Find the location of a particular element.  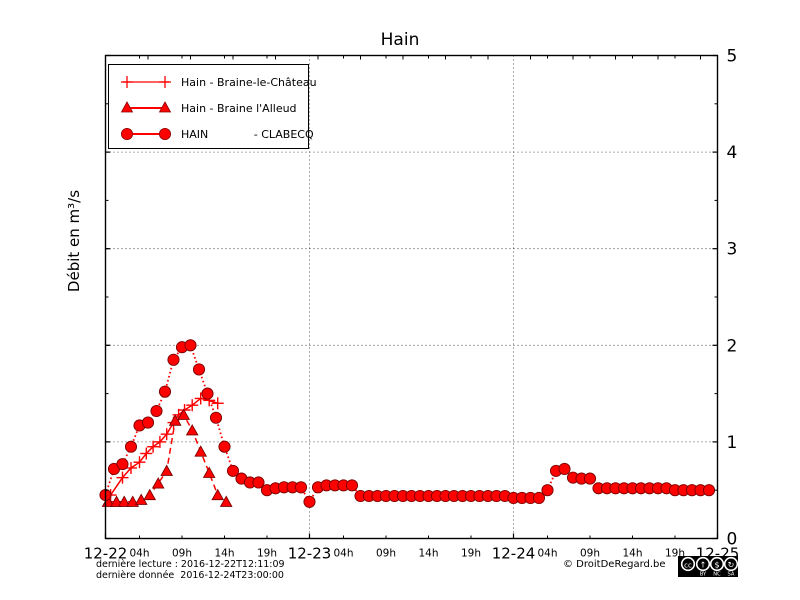

svg-text: 2 is located at coordinates (732, 346).